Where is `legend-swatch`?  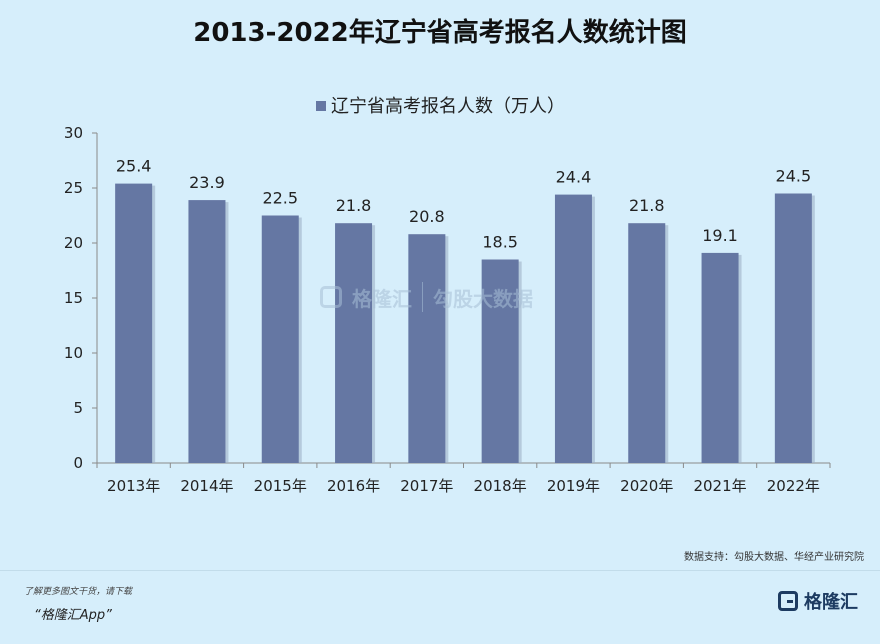 legend-swatch is located at coordinates (321, 106).